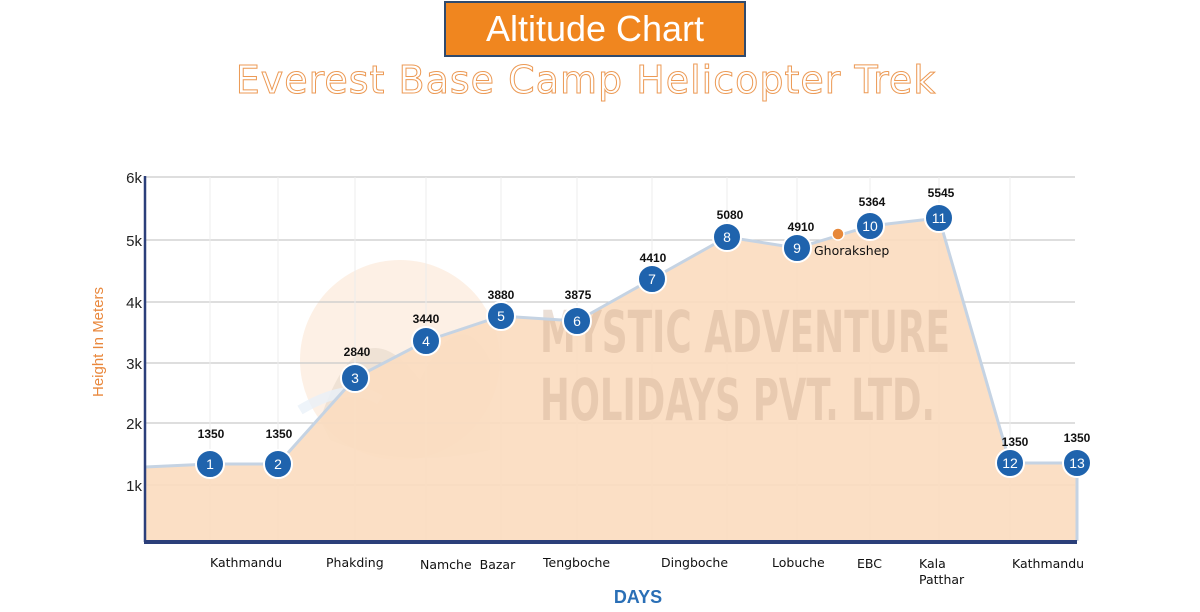 The width and height of the screenshot is (1200, 612). Describe the element at coordinates (638, 597) in the screenshot. I see `x-axis-title: DAYS` at that location.